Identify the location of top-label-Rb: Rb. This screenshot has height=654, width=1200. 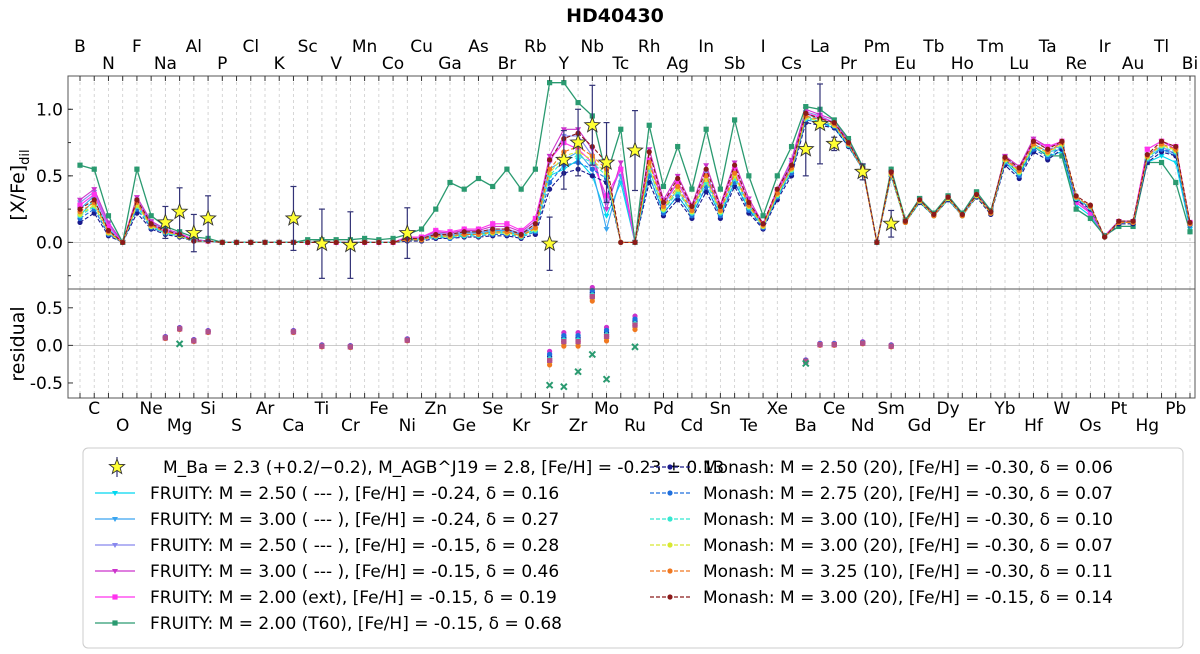
(535, 47).